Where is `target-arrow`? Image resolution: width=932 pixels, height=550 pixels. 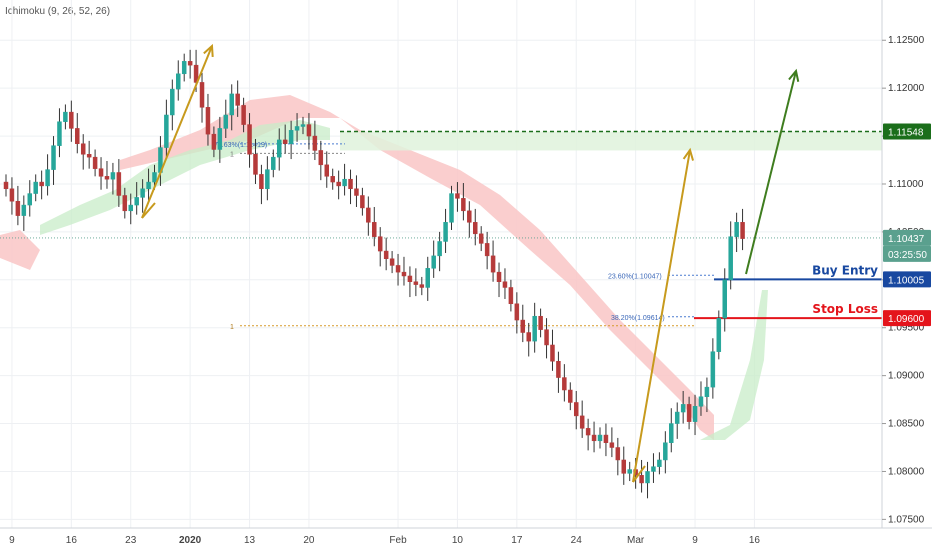 target-arrow is located at coordinates (771, 172).